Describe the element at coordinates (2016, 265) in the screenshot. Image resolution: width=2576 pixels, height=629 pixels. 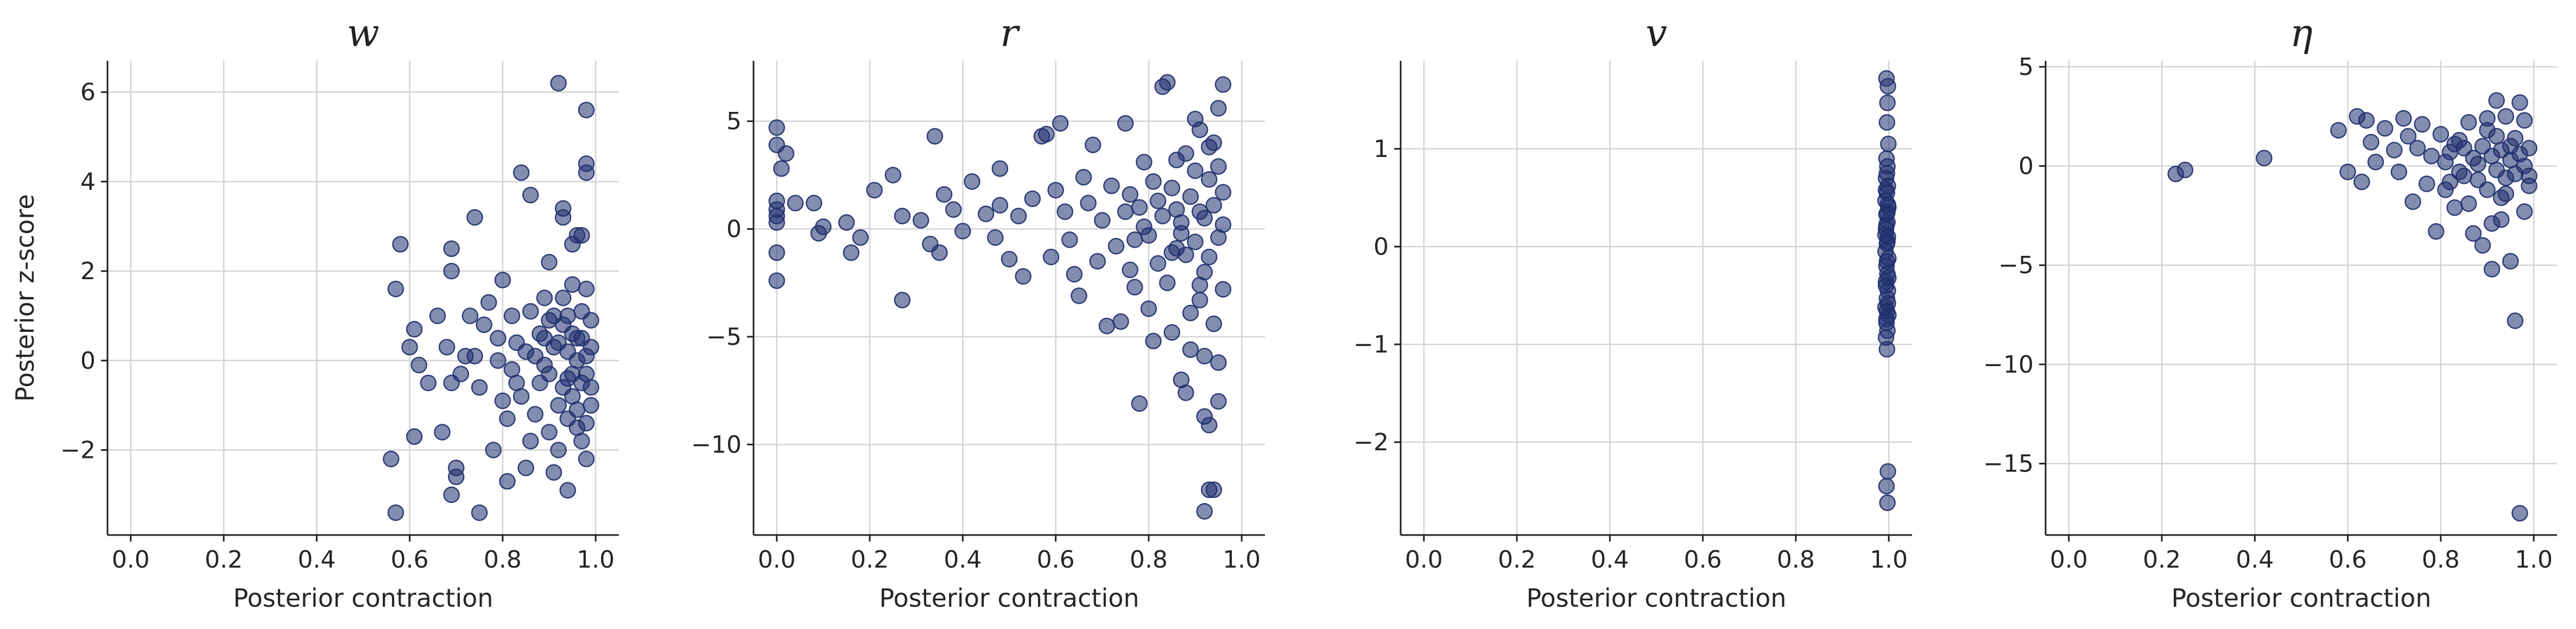
I see `y-tick-label: −5` at that location.